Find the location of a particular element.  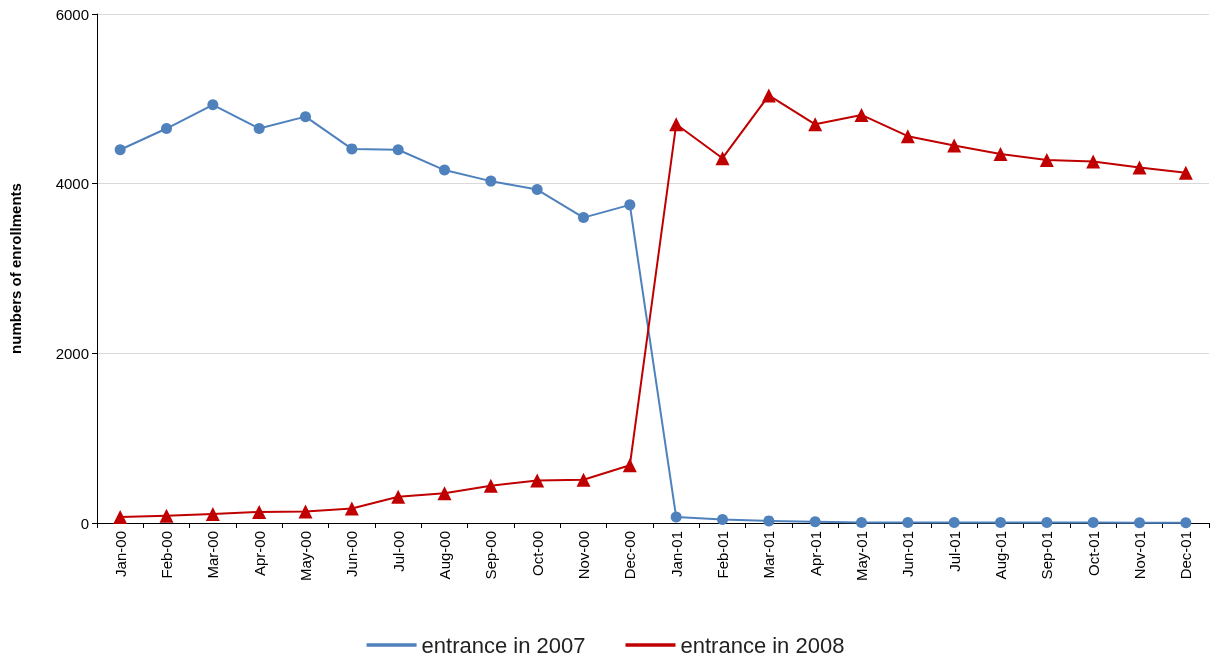

x-tick-label: Nov-01 is located at coordinates (1139, 555).